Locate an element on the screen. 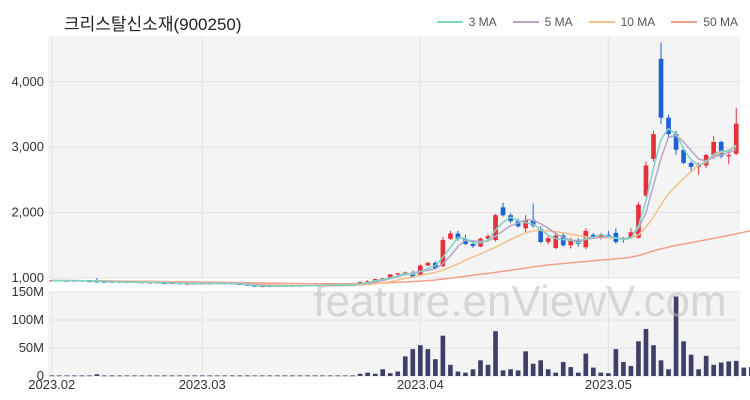 This screenshot has height=400, width=750. legend-item-ma3: 3 MA is located at coordinates (466, 22).